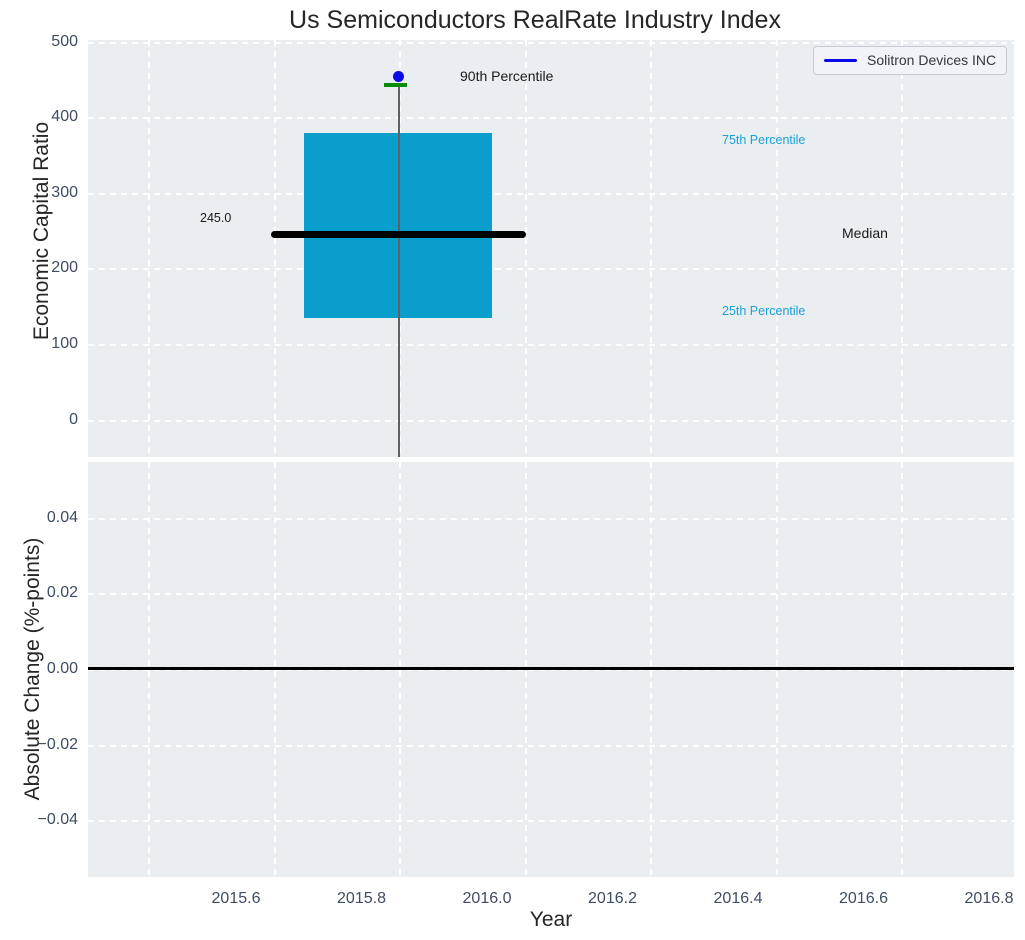  What do you see at coordinates (551, 919) in the screenshot?
I see `x-axis-label: Year` at bounding box center [551, 919].